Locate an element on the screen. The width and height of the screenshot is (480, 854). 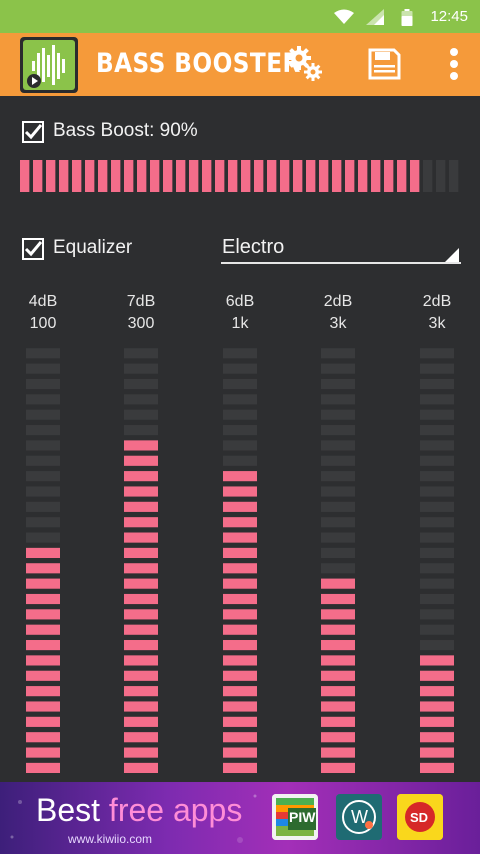
overflow-menu-button is located at coordinates (454, 64).